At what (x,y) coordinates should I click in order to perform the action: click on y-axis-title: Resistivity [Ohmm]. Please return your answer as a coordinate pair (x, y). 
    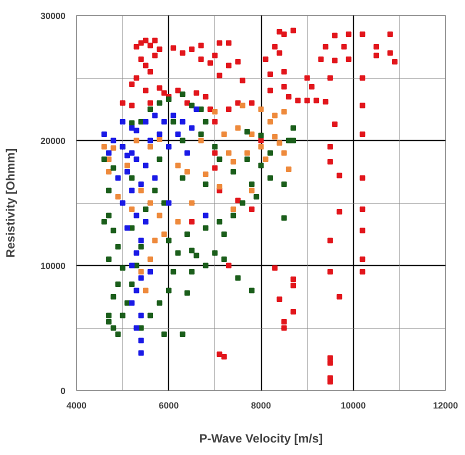
    Looking at the image, I should click on (10, 203).